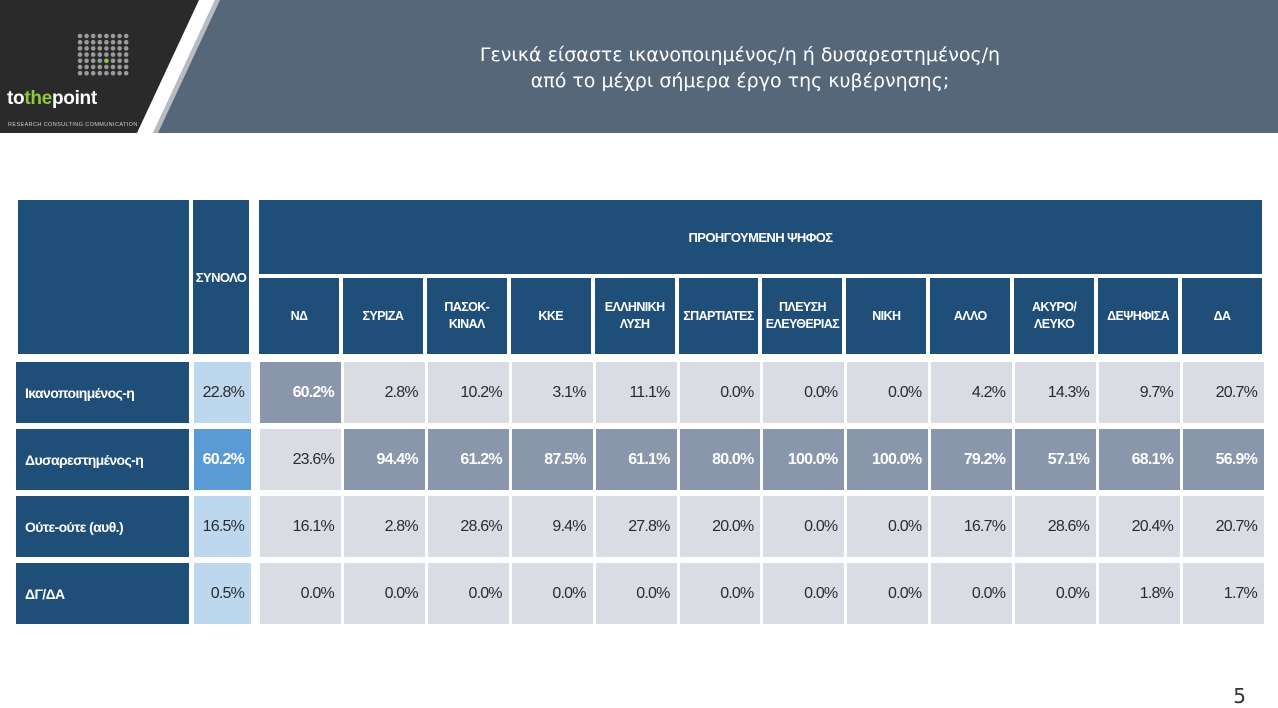  Describe the element at coordinates (550, 392) in the screenshot. I see `data-cell: 3.1%` at that location.